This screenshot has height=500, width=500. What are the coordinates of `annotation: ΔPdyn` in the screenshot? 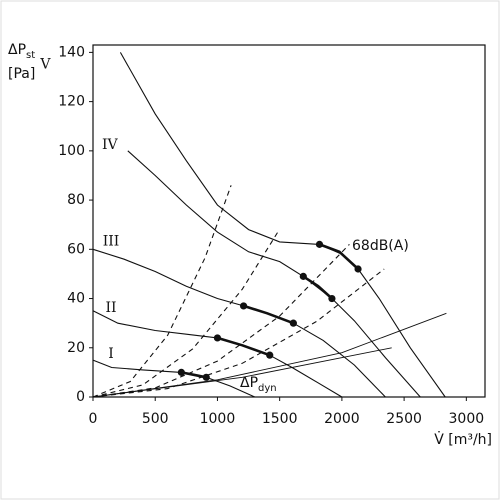 It's located at (258, 384).